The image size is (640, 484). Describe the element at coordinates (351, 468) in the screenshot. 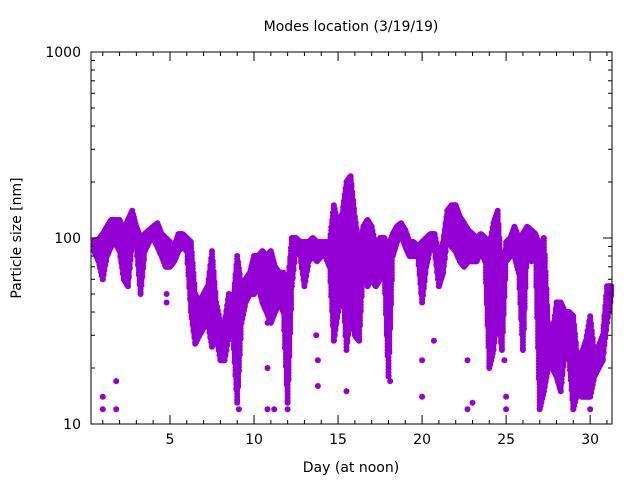

I see `x-axis-label: Day (at noon)` at that location.